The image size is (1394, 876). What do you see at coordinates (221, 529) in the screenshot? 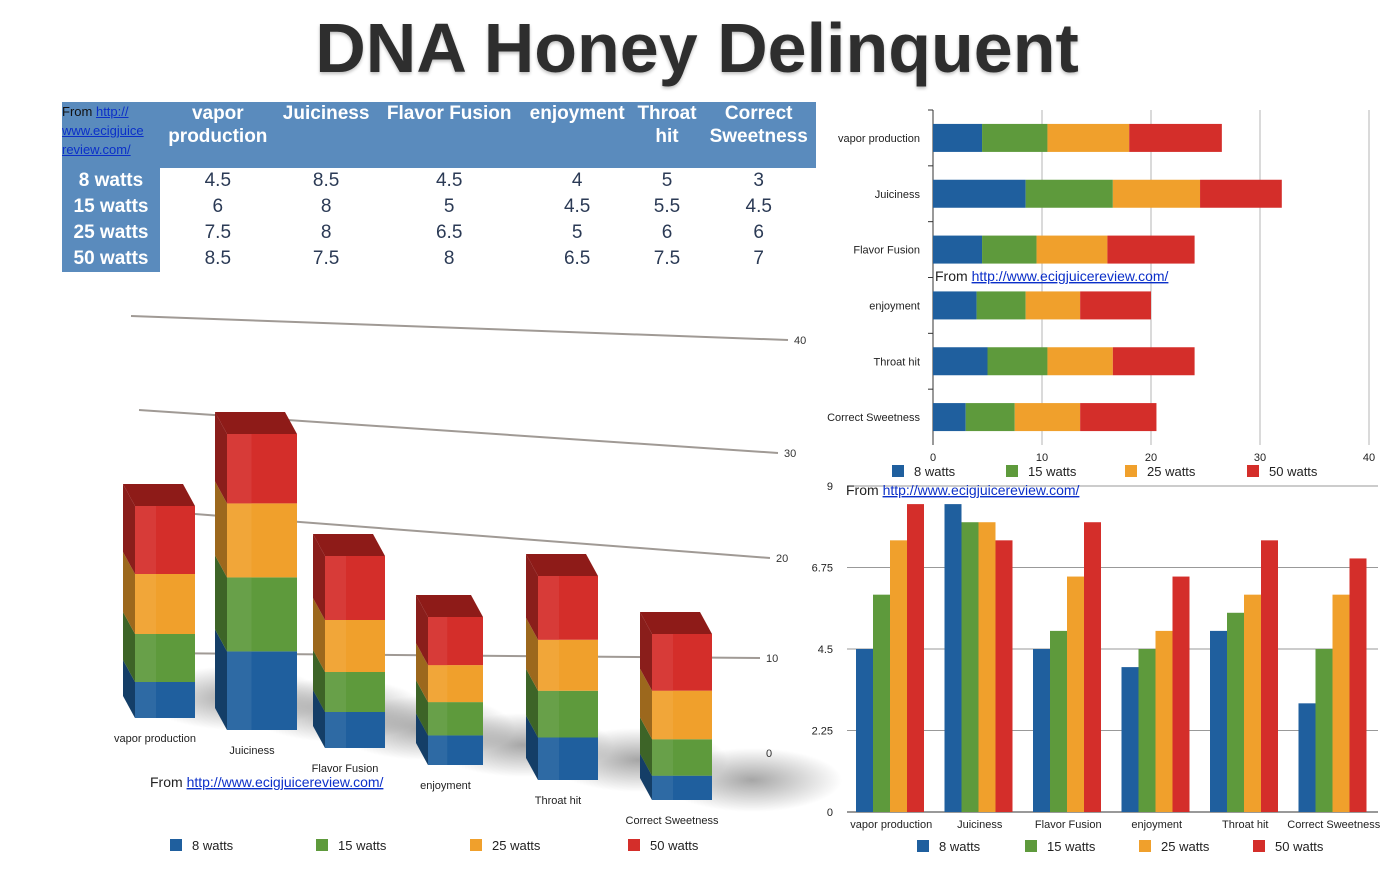
I see `bar-side-juiciness-25-watts` at bounding box center [221, 529].